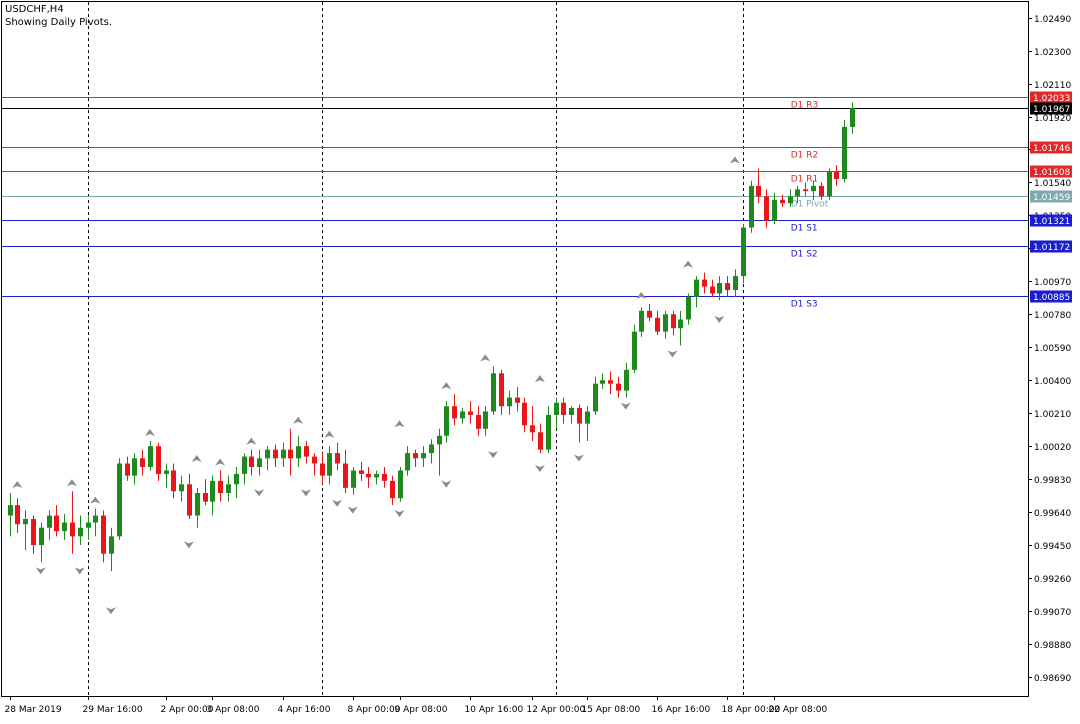 This screenshot has height=724, width=1080. I want to click on y-tick-label: 1.01540, so click(1052, 184).